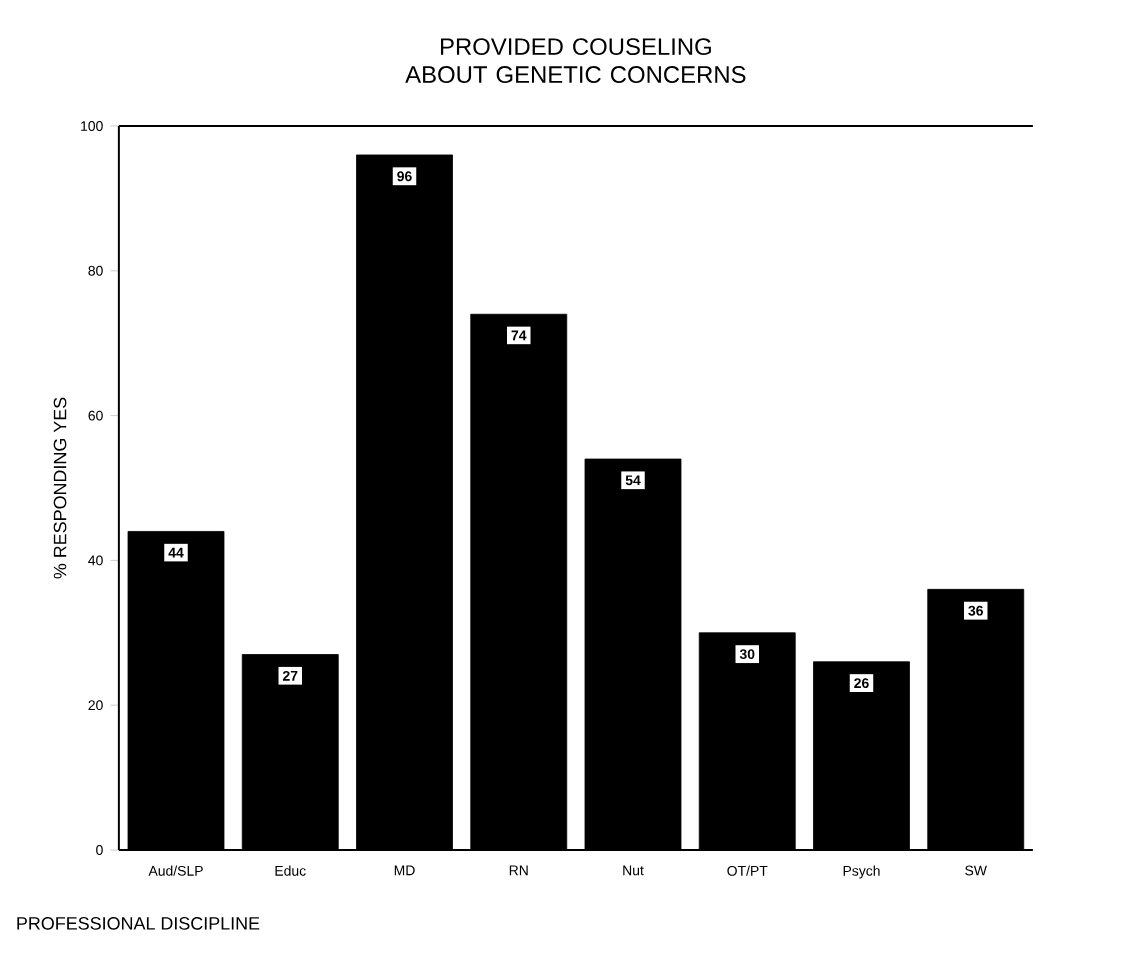 The image size is (1126, 958). What do you see at coordinates (60, 488) in the screenshot?
I see `y-axis-title: % RESPONDING YES` at bounding box center [60, 488].